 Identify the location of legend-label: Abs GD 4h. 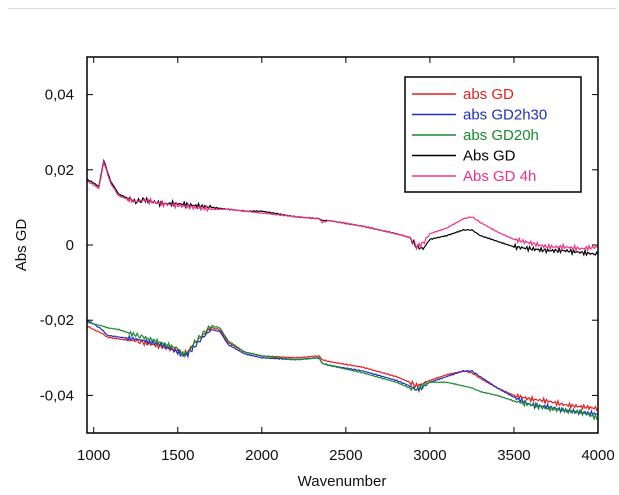
(499, 176).